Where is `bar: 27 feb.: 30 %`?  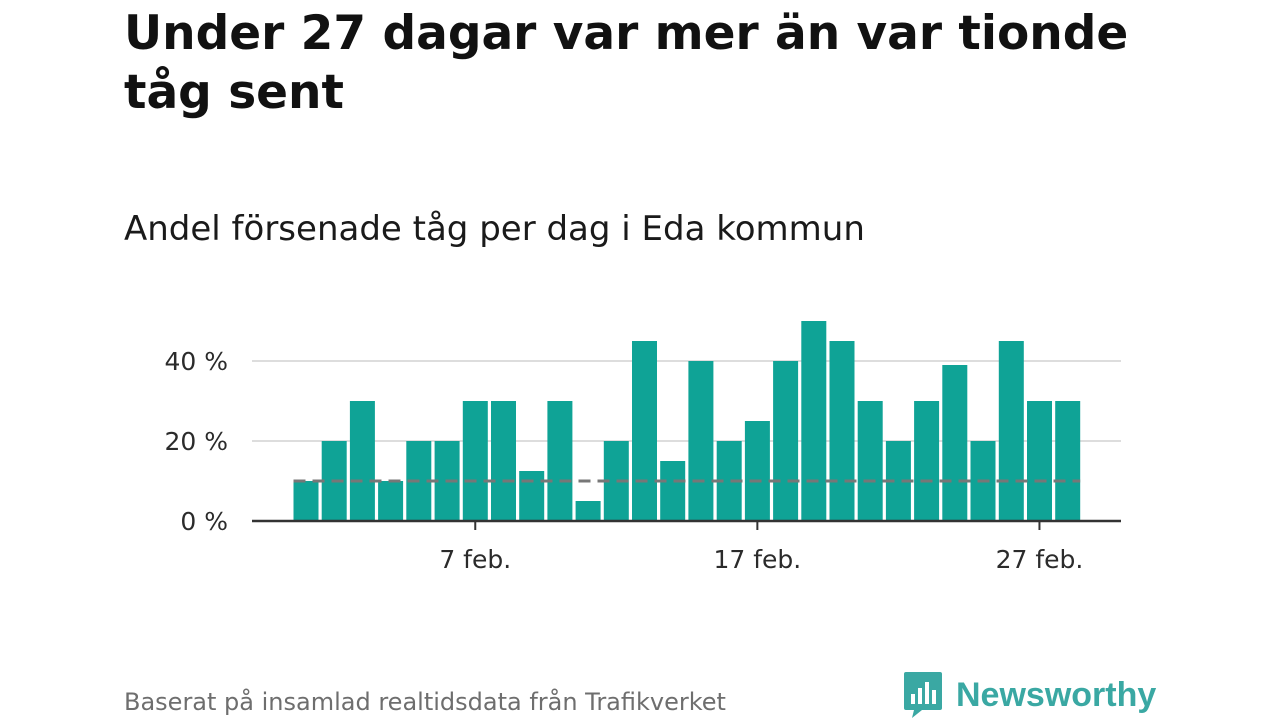
bar: 27 feb.: 30 % is located at coordinates (1039, 461).